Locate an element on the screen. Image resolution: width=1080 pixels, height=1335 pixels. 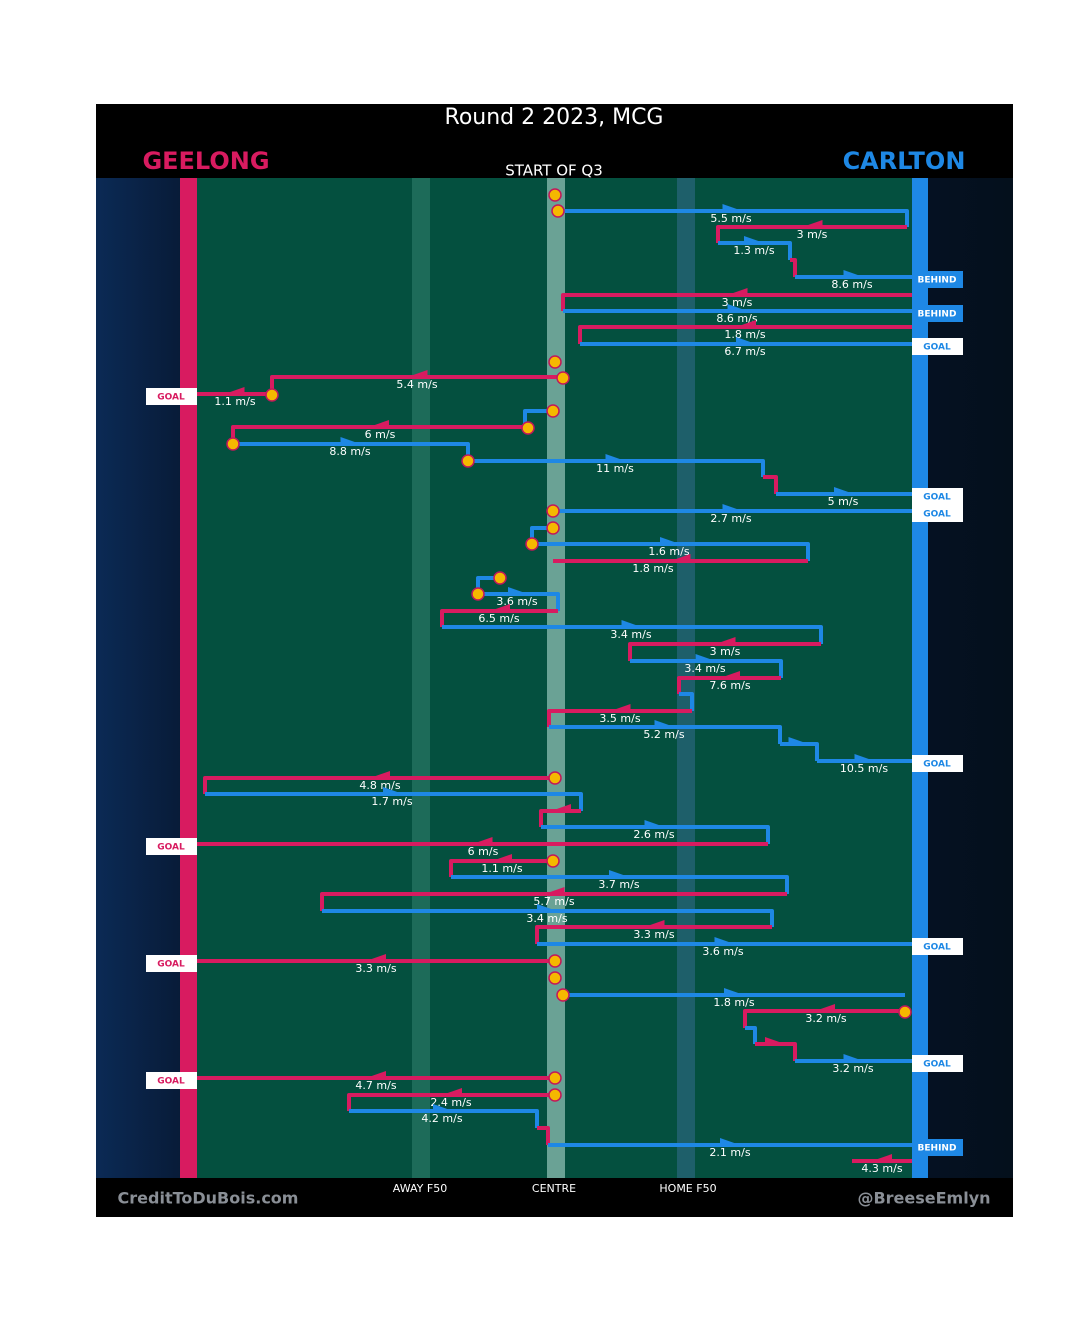
speed-label: 7.6 m/s is located at coordinates (729, 685).